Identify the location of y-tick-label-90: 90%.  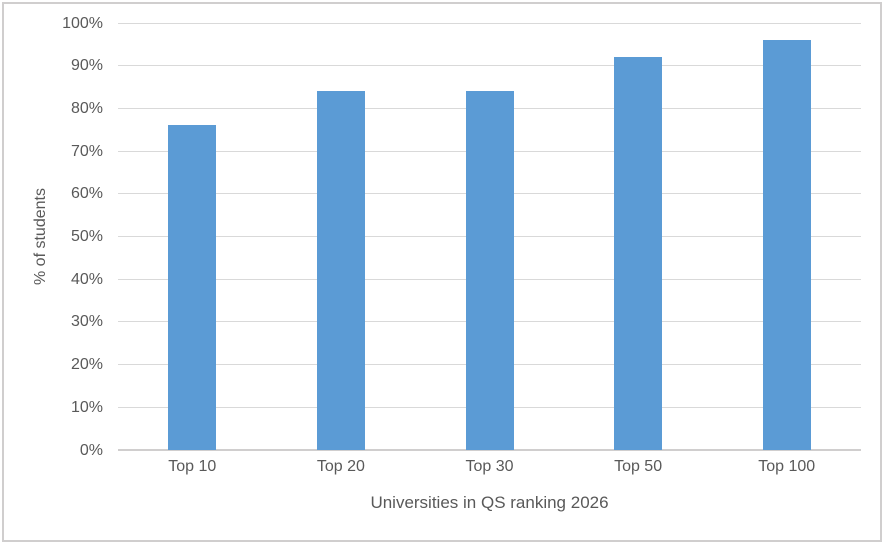
(86, 66).